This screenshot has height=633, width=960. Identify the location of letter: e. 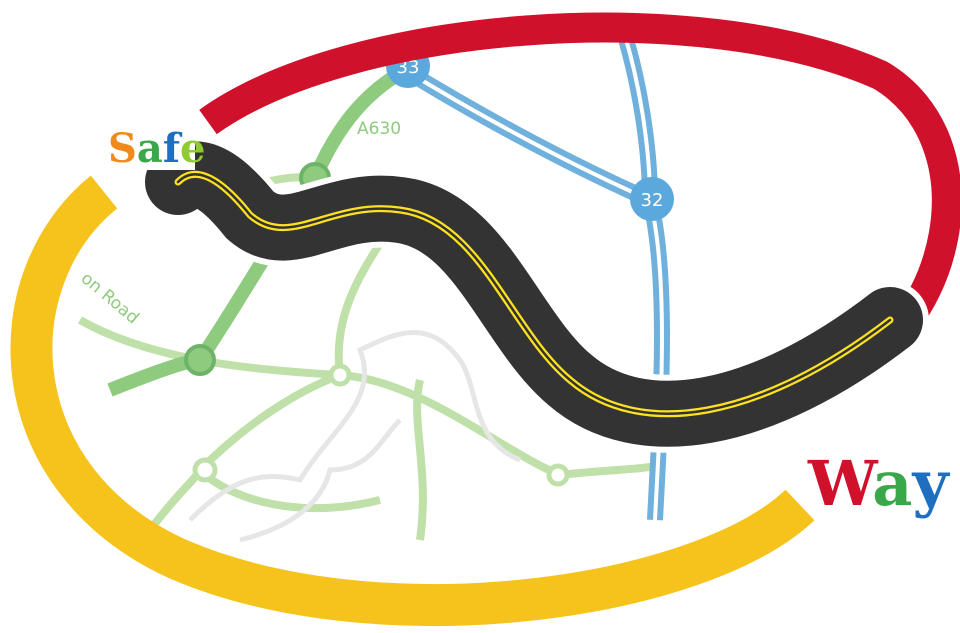
(192, 148).